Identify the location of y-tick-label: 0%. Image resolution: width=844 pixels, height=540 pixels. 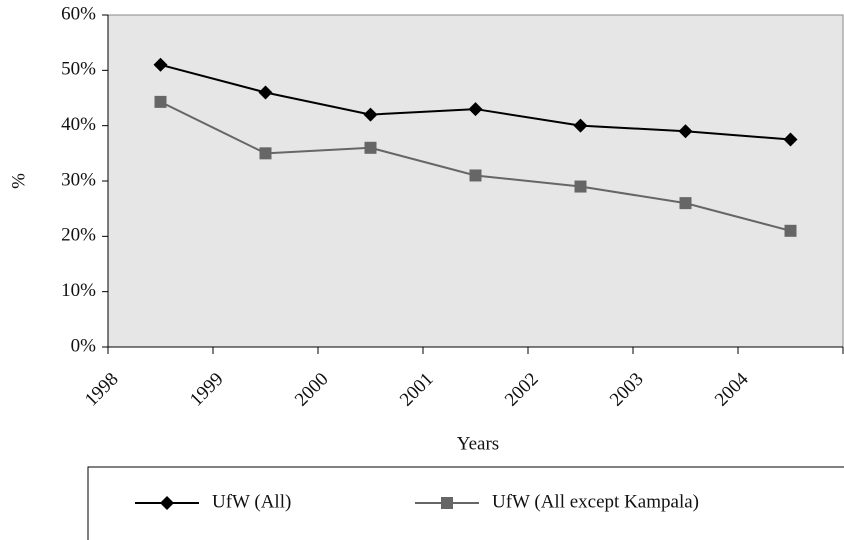
(84, 345).